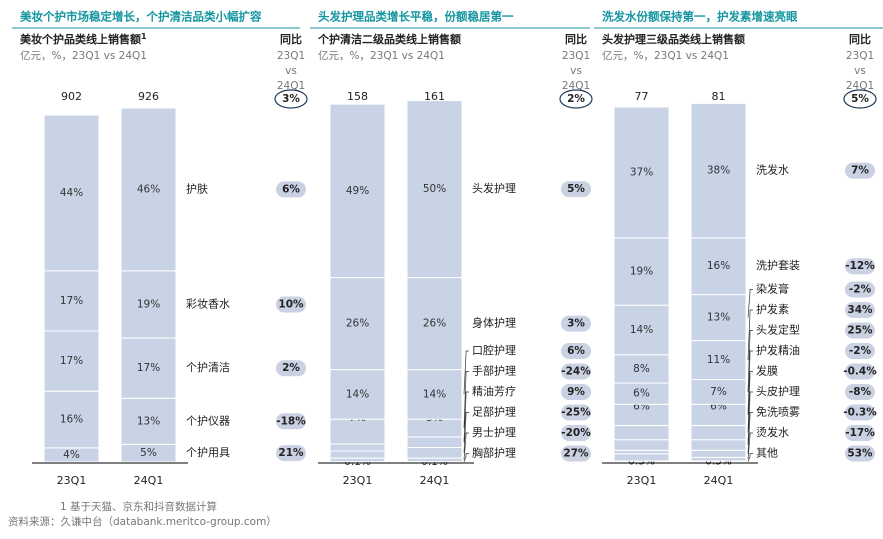 The width and height of the screenshot is (883, 539). I want to click on subtitle-text: 头发护理三级品类线上销售额, so click(673, 39).